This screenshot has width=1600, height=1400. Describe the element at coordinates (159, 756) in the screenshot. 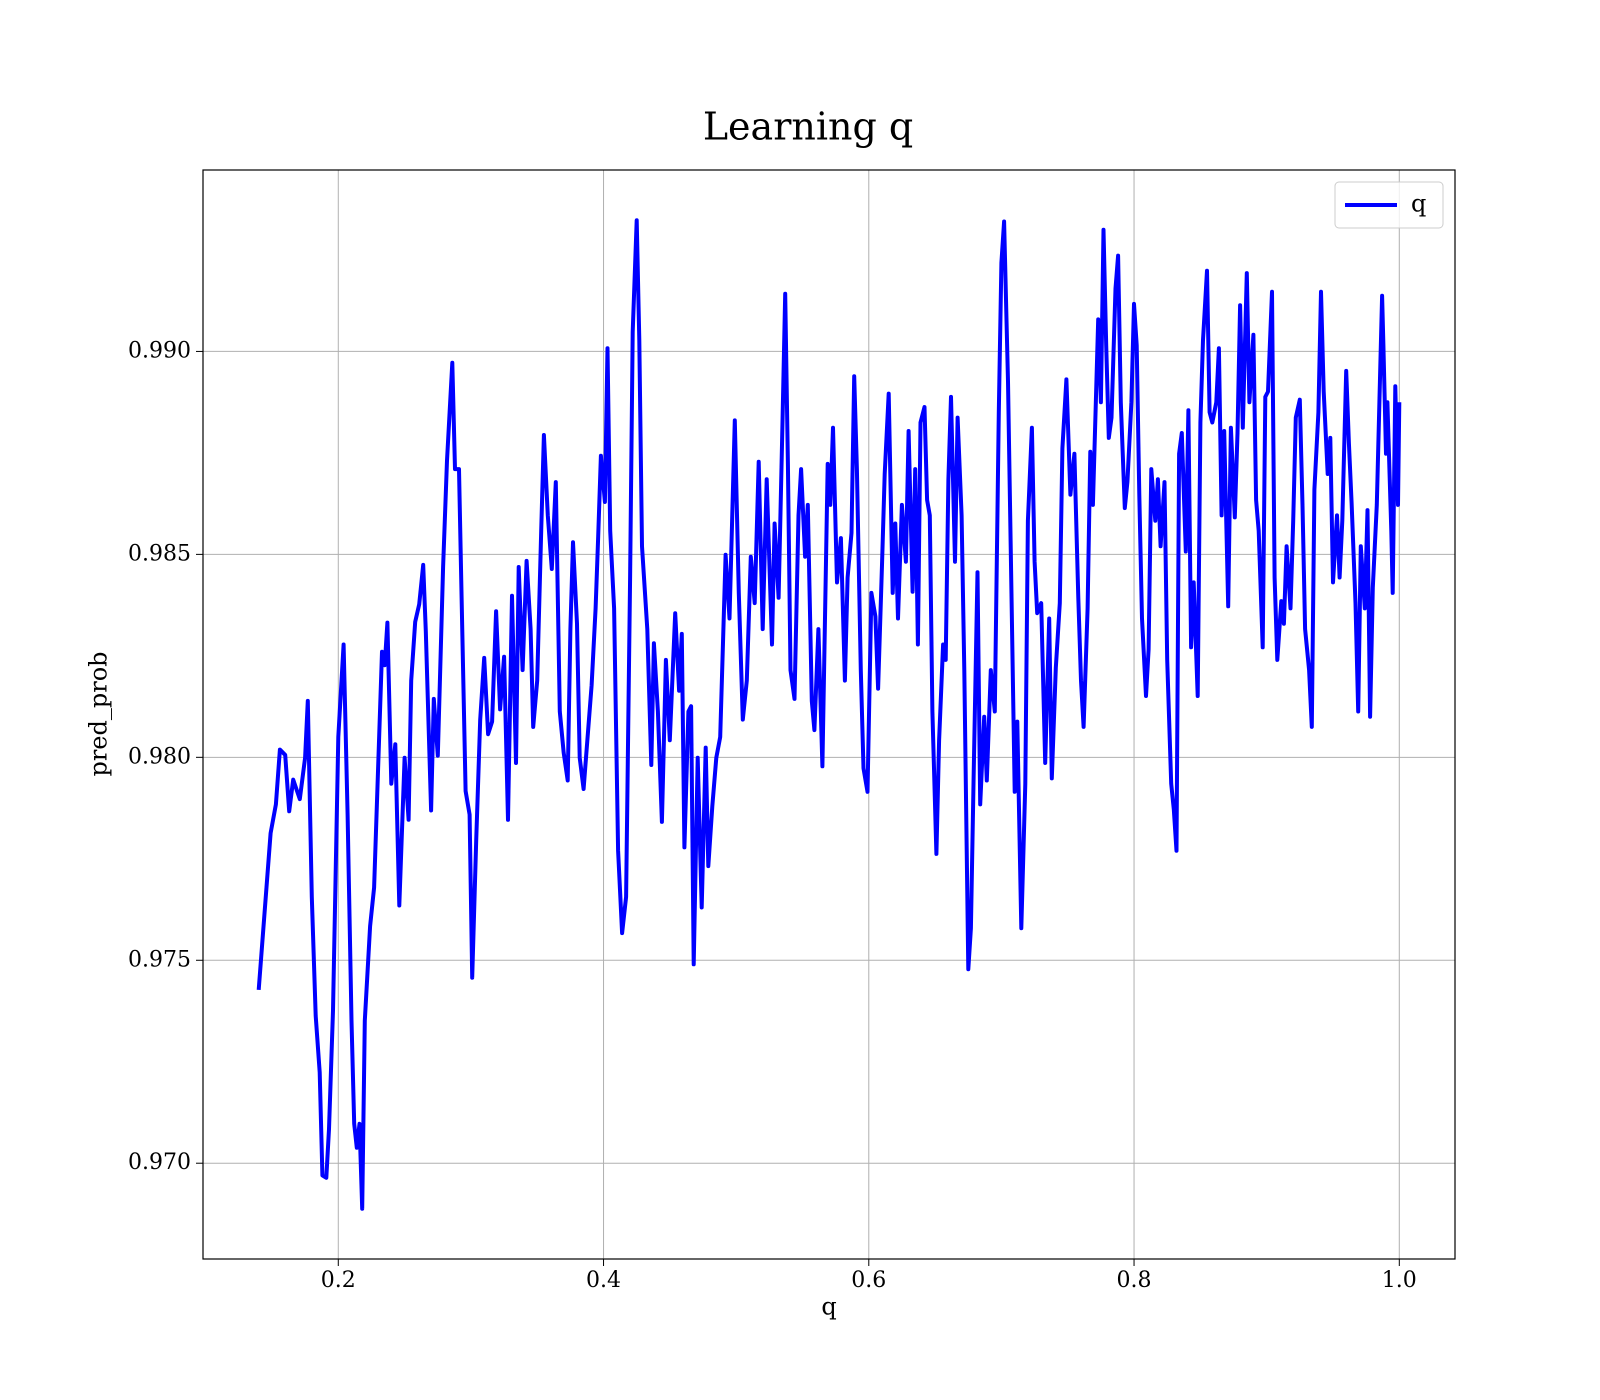

I see `y-tick-label: 0.980` at that location.